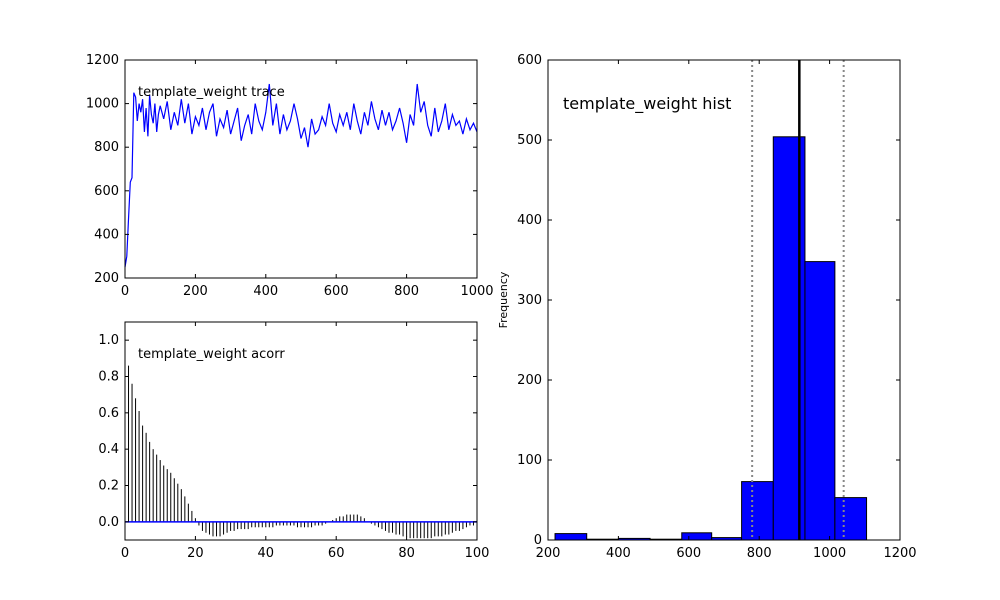  I want to click on trace-x-tick-label: 200, so click(195, 291).